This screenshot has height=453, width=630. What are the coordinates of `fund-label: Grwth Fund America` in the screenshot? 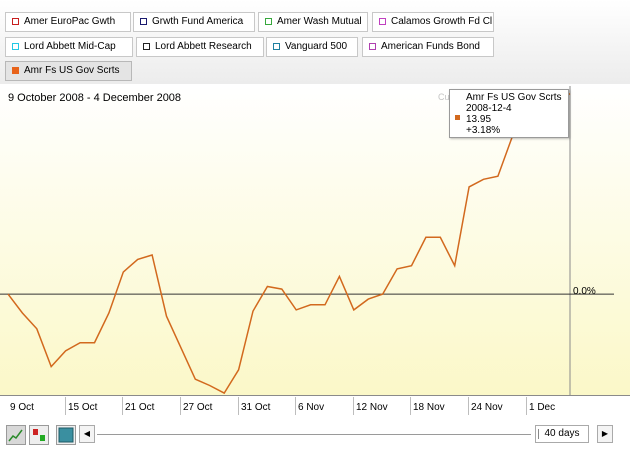 It's located at (198, 21).